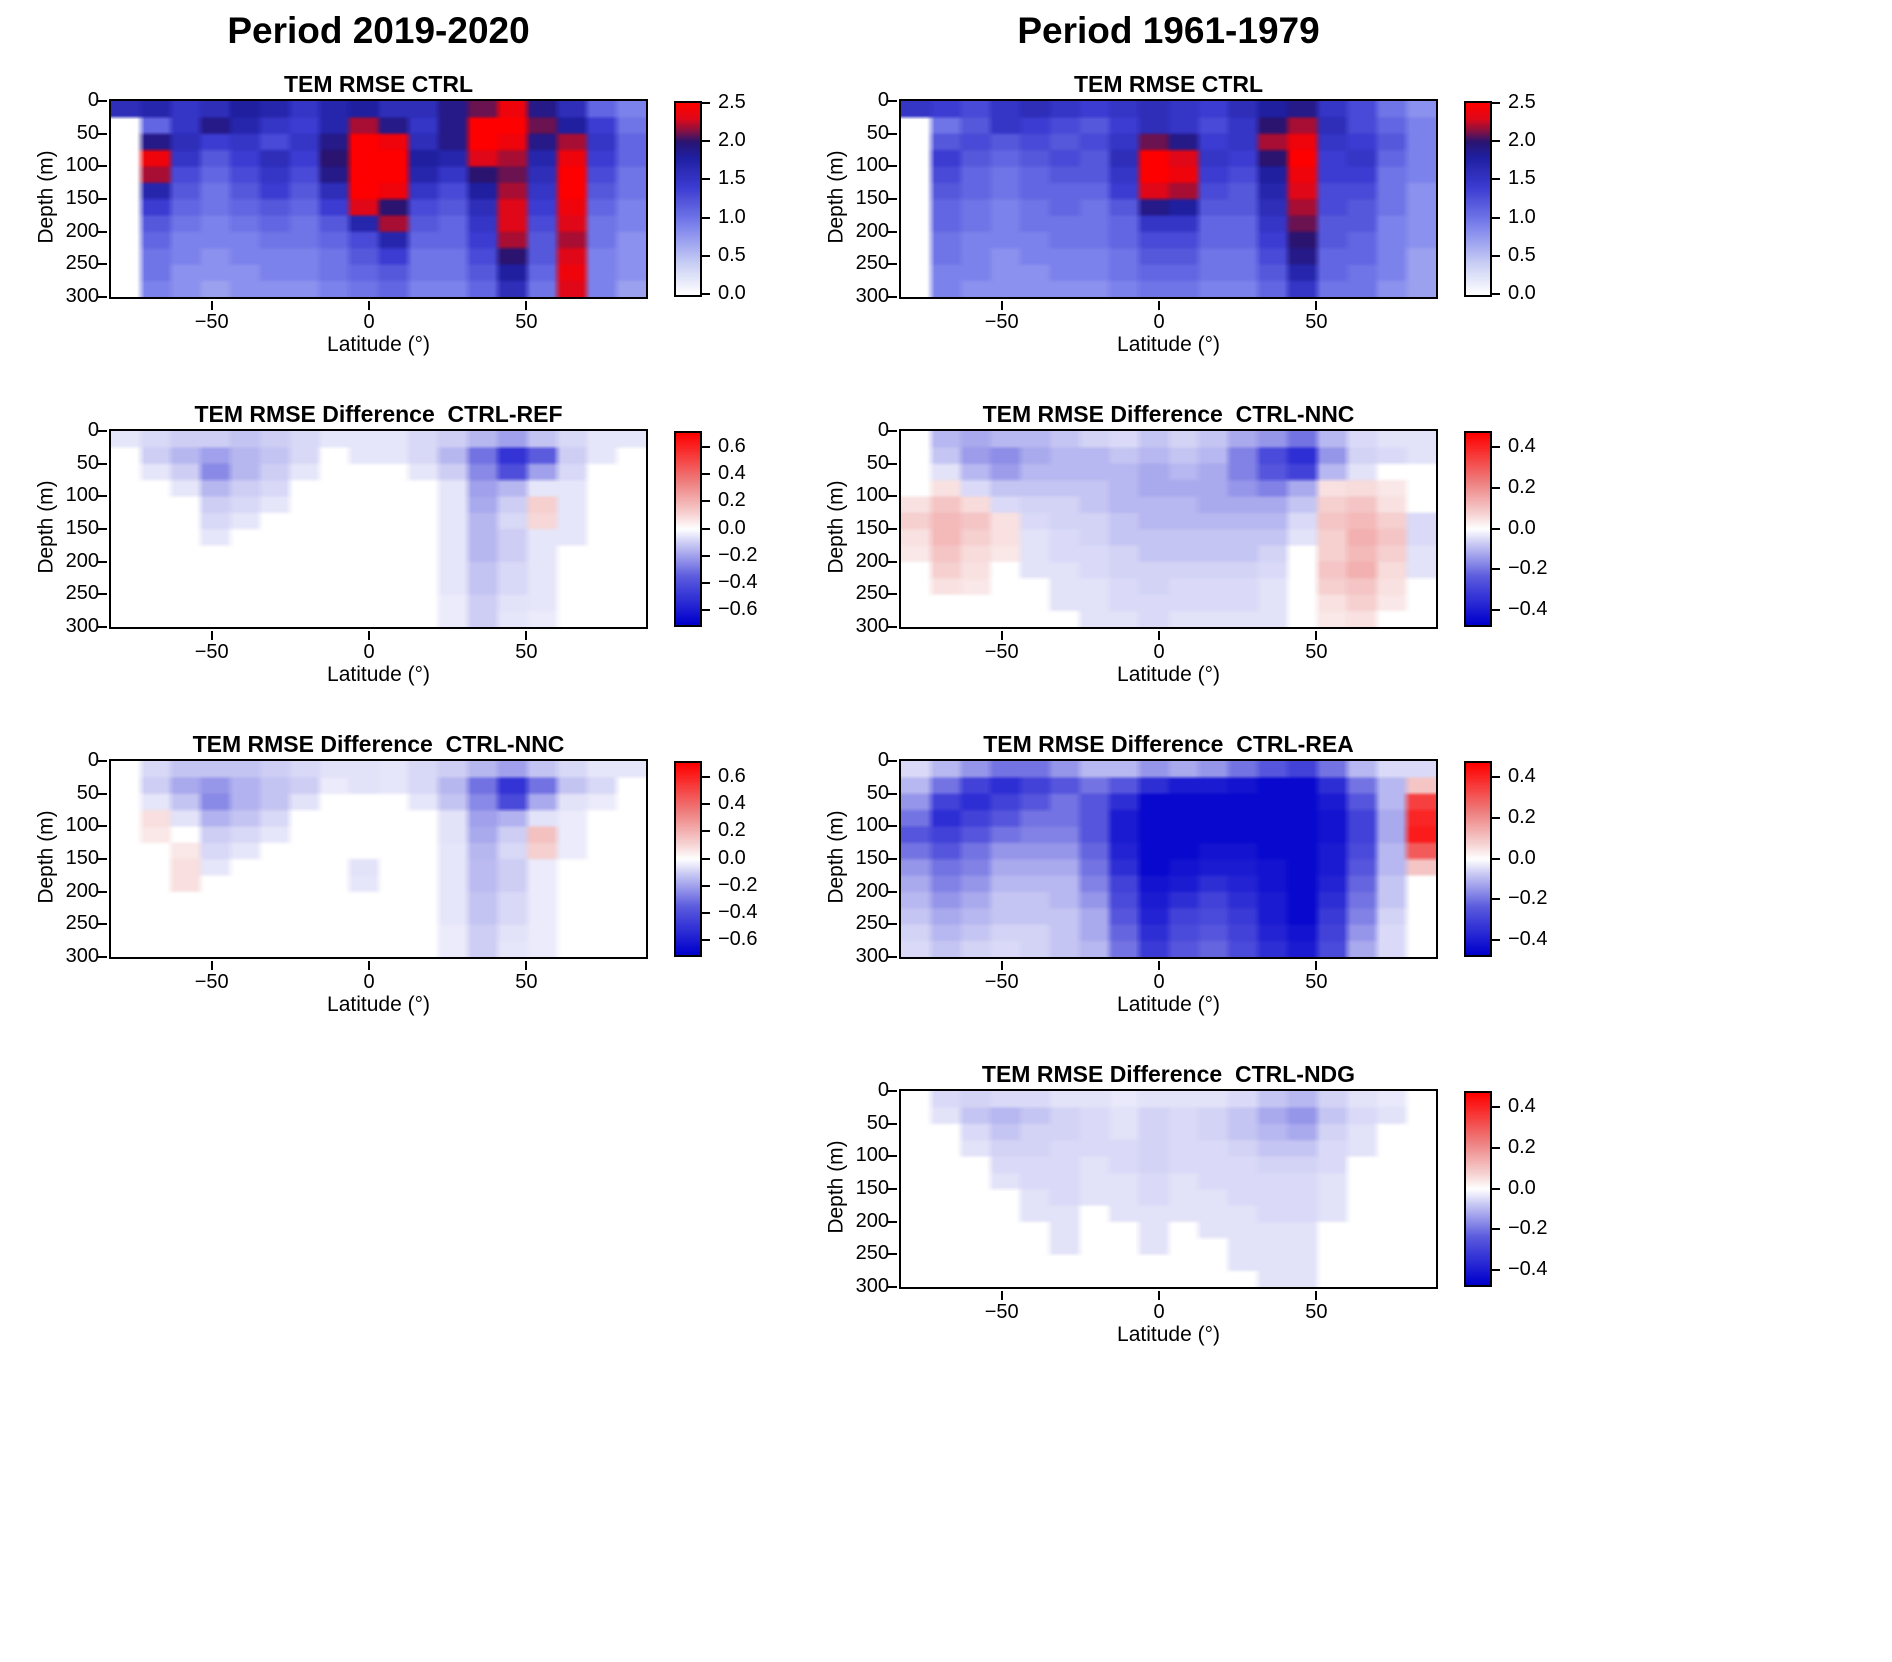  Describe the element at coordinates (1478, 859) in the screenshot. I see `colorbar-canvas` at that location.